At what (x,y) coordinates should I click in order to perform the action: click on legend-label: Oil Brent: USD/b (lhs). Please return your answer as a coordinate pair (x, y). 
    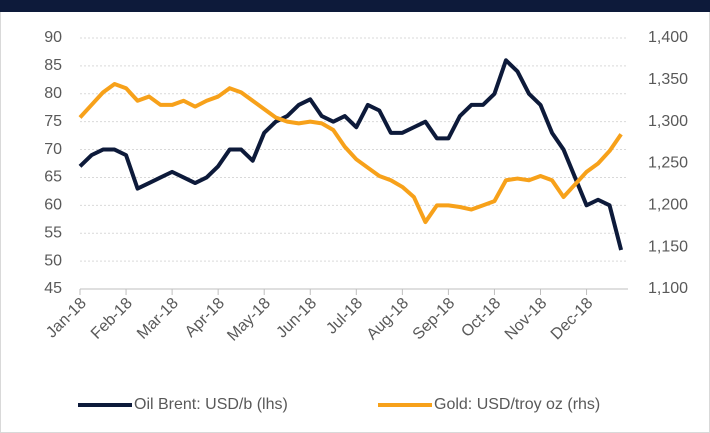
    Looking at the image, I should click on (211, 404).